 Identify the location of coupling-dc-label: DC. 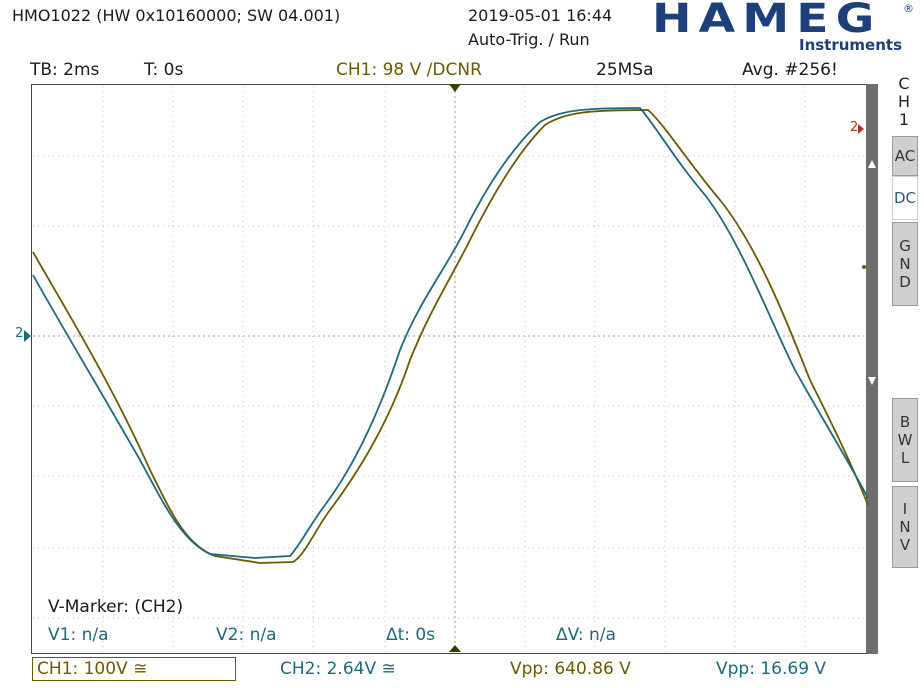
(905, 198).